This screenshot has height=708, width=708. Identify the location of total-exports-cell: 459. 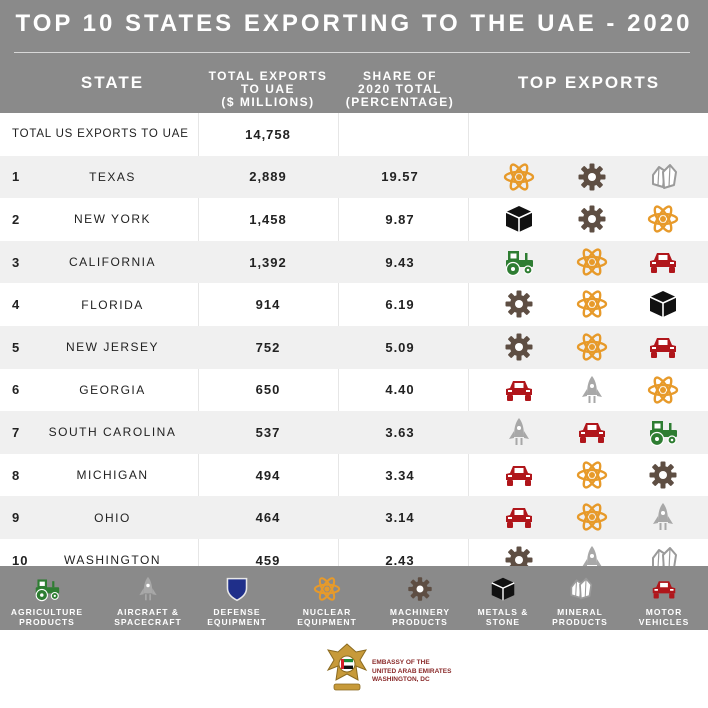
(268, 560).